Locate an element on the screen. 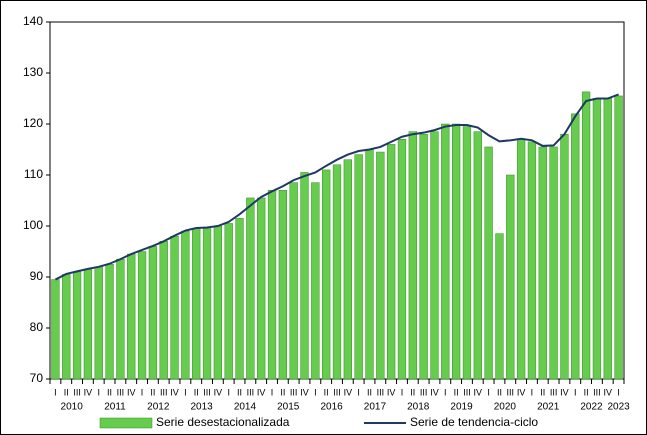 The width and height of the screenshot is (647, 435). y-tick-label: 140 is located at coordinates (33, 21).